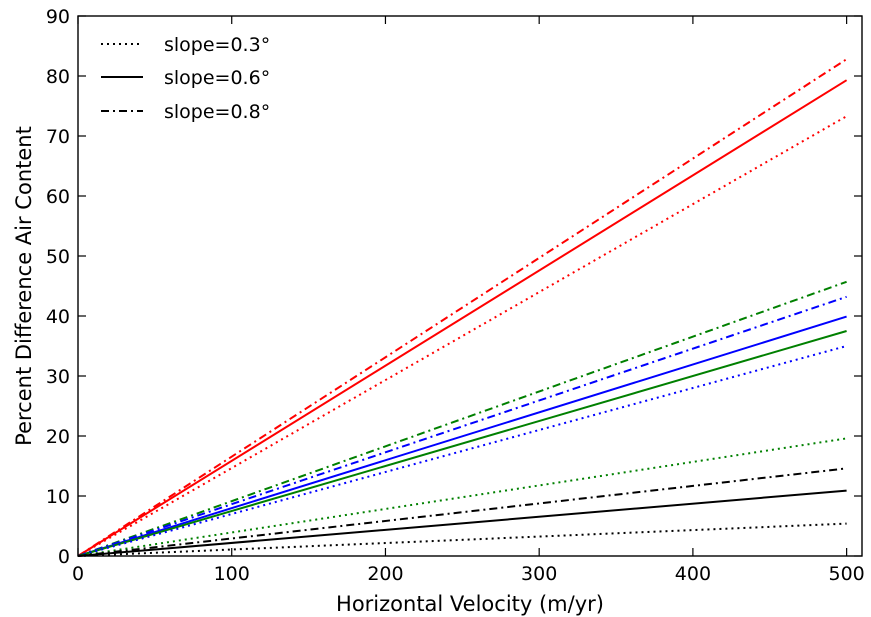 This screenshot has height=617, width=871. What do you see at coordinates (58, 317) in the screenshot?
I see `y-tick-label: 40` at bounding box center [58, 317].